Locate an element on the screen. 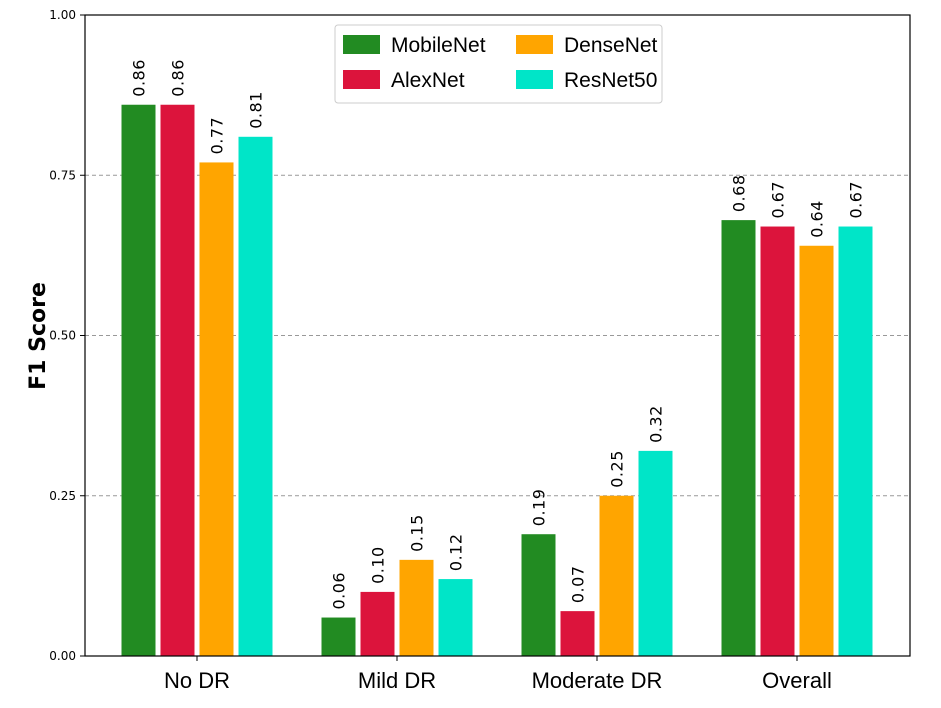 The height and width of the screenshot is (708, 941). legend-label: ResNet50 is located at coordinates (610, 80).